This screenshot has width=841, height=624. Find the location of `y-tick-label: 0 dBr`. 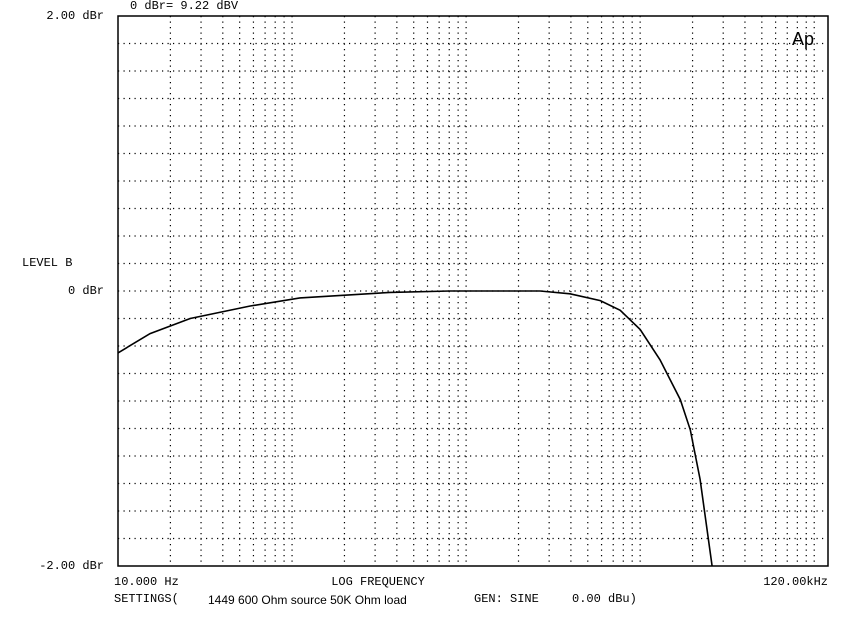

y-tick-label: 0 dBr is located at coordinates (86, 291).